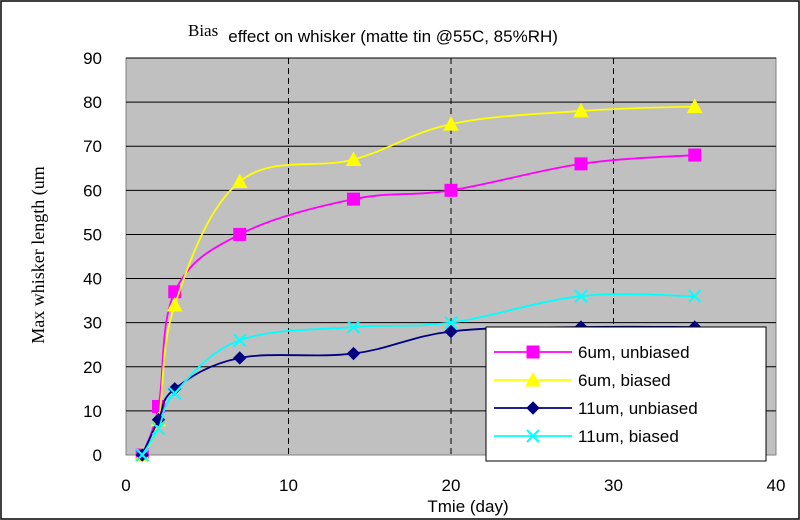  I want to click on legend-item: 6um, biased, so click(582, 380).